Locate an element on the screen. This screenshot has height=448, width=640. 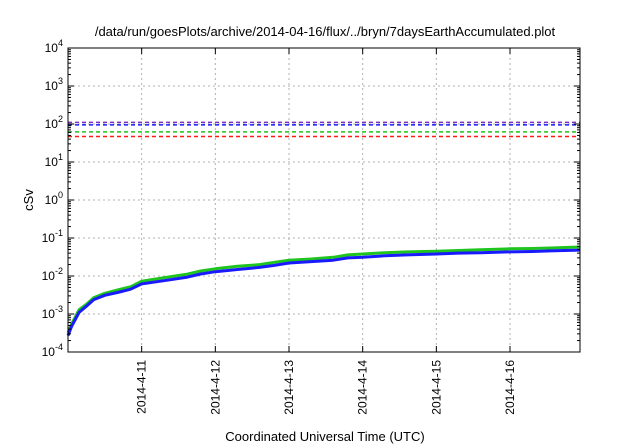
x-axis-label: Coordinated Universal Time (UTC) is located at coordinates (324, 436).